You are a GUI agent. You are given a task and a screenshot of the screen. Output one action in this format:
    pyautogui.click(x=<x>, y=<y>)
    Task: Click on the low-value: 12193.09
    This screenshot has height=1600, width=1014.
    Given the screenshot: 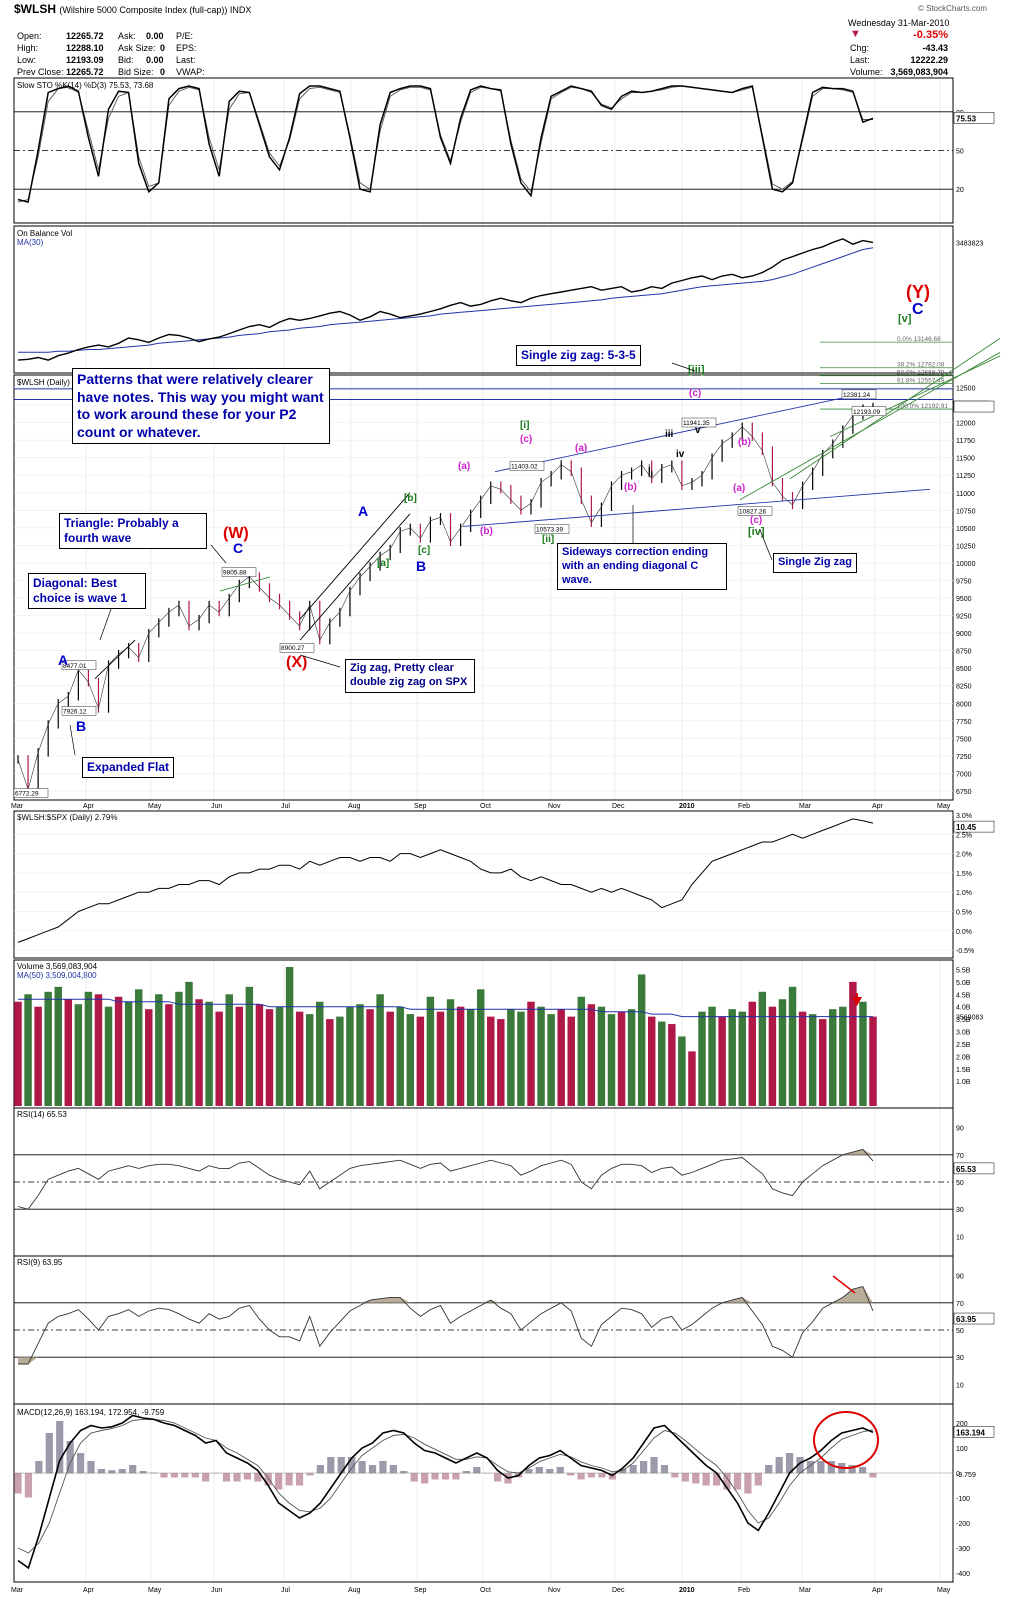 What is the action you would take?
    pyautogui.click(x=85, y=60)
    